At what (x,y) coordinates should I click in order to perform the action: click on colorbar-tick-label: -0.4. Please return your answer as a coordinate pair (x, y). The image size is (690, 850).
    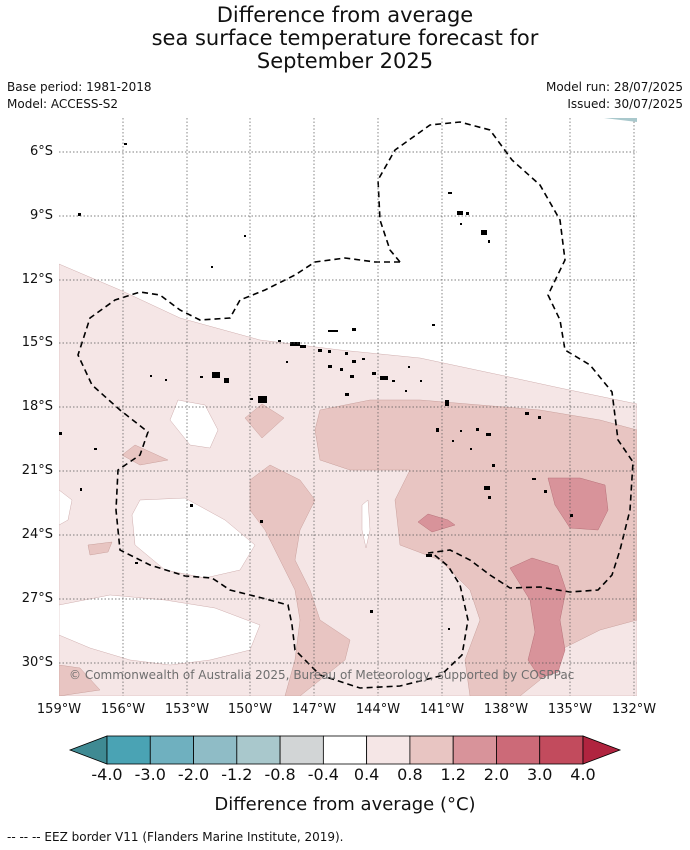
    Looking at the image, I should click on (323, 774).